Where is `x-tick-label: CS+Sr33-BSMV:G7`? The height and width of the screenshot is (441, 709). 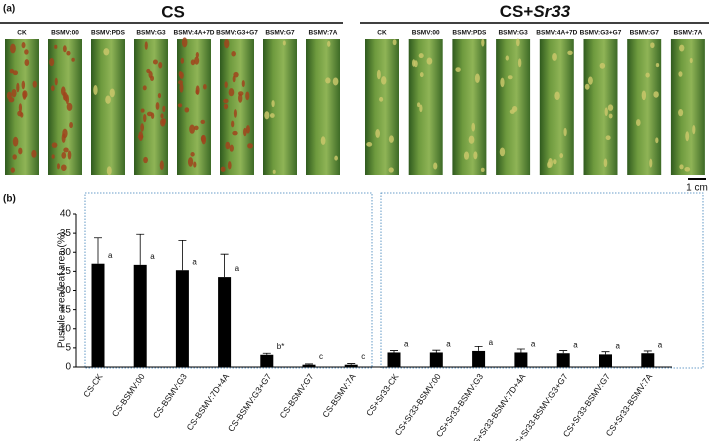
x-tick-label: CS+Sr33-BSMV:G7 is located at coordinates (586, 404).